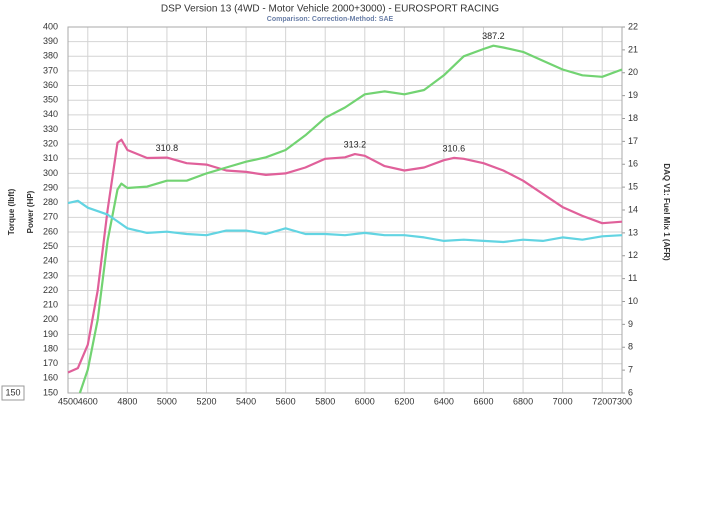 The height and width of the screenshot is (523, 720). Describe the element at coordinates (50, 158) in the screenshot. I see `y-tick-label: 310` at that location.